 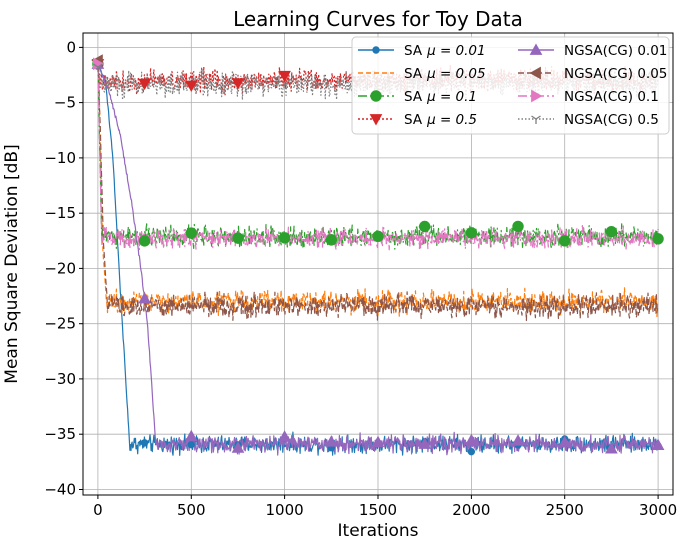 I want to click on legend-label-2: SA μ = 0.1, so click(x=440, y=97).